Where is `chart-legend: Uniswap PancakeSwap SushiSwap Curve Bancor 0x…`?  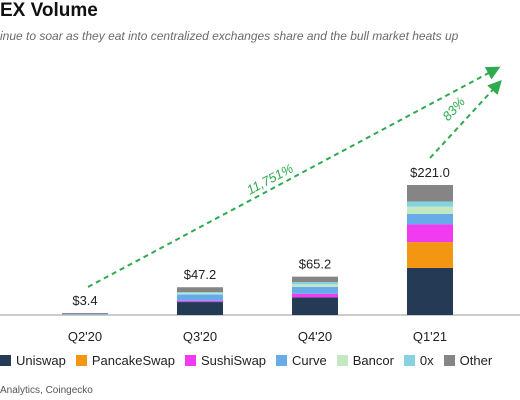 chart-legend: Uniswap PancakeSwap SushiSwap Curve Bancor 0x… is located at coordinates (260, 360).